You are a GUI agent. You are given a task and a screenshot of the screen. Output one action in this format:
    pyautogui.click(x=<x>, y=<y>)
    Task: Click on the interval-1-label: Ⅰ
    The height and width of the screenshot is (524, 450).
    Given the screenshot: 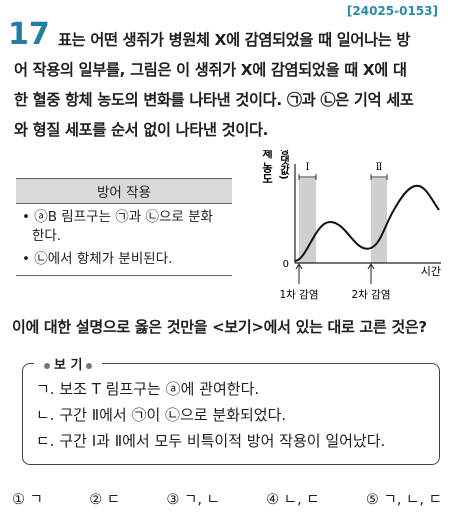 What is the action you would take?
    pyautogui.click(x=308, y=167)
    